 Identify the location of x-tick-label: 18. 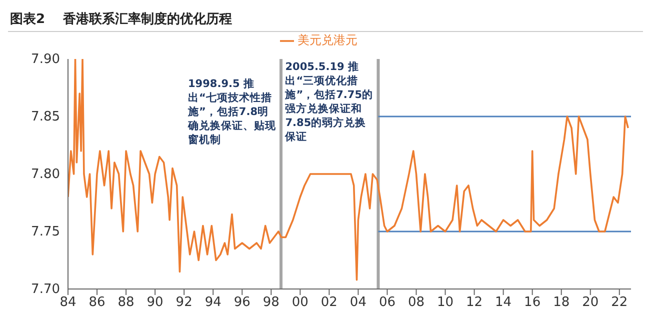
(561, 302).